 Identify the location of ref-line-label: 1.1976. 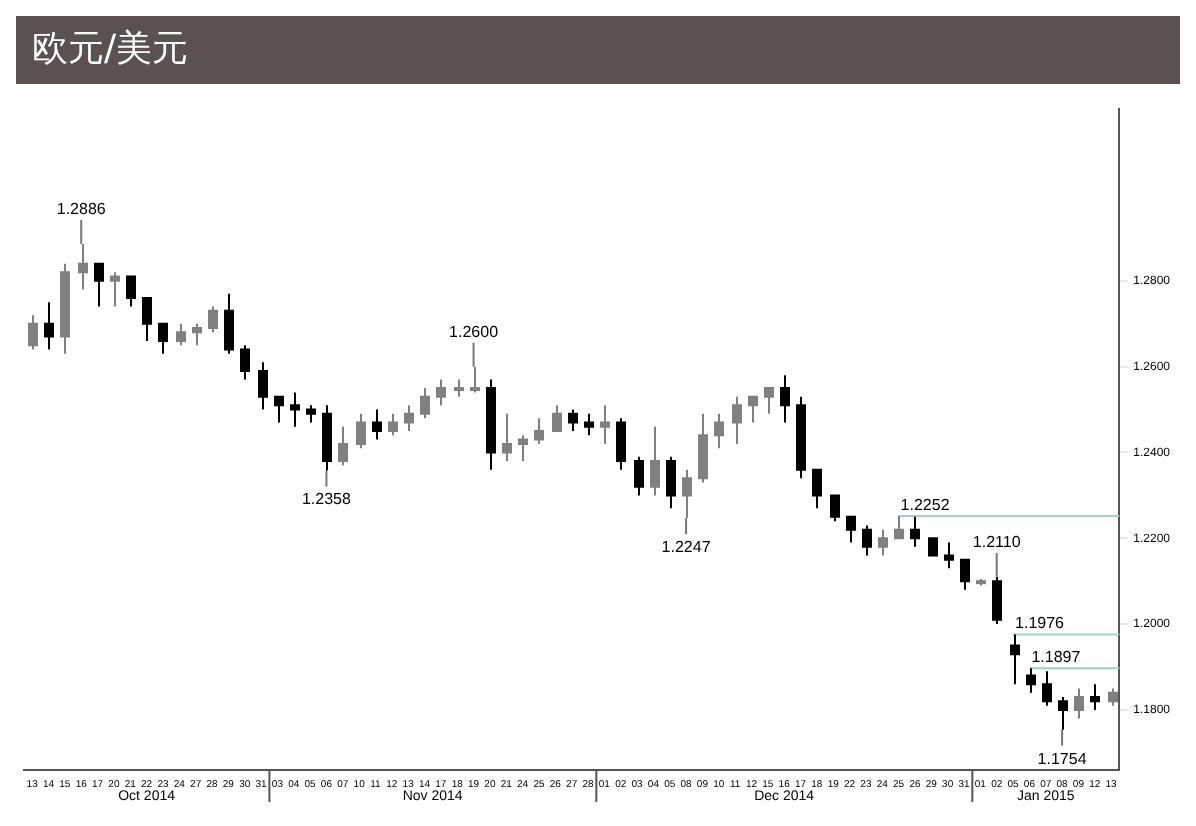
(1040, 623).